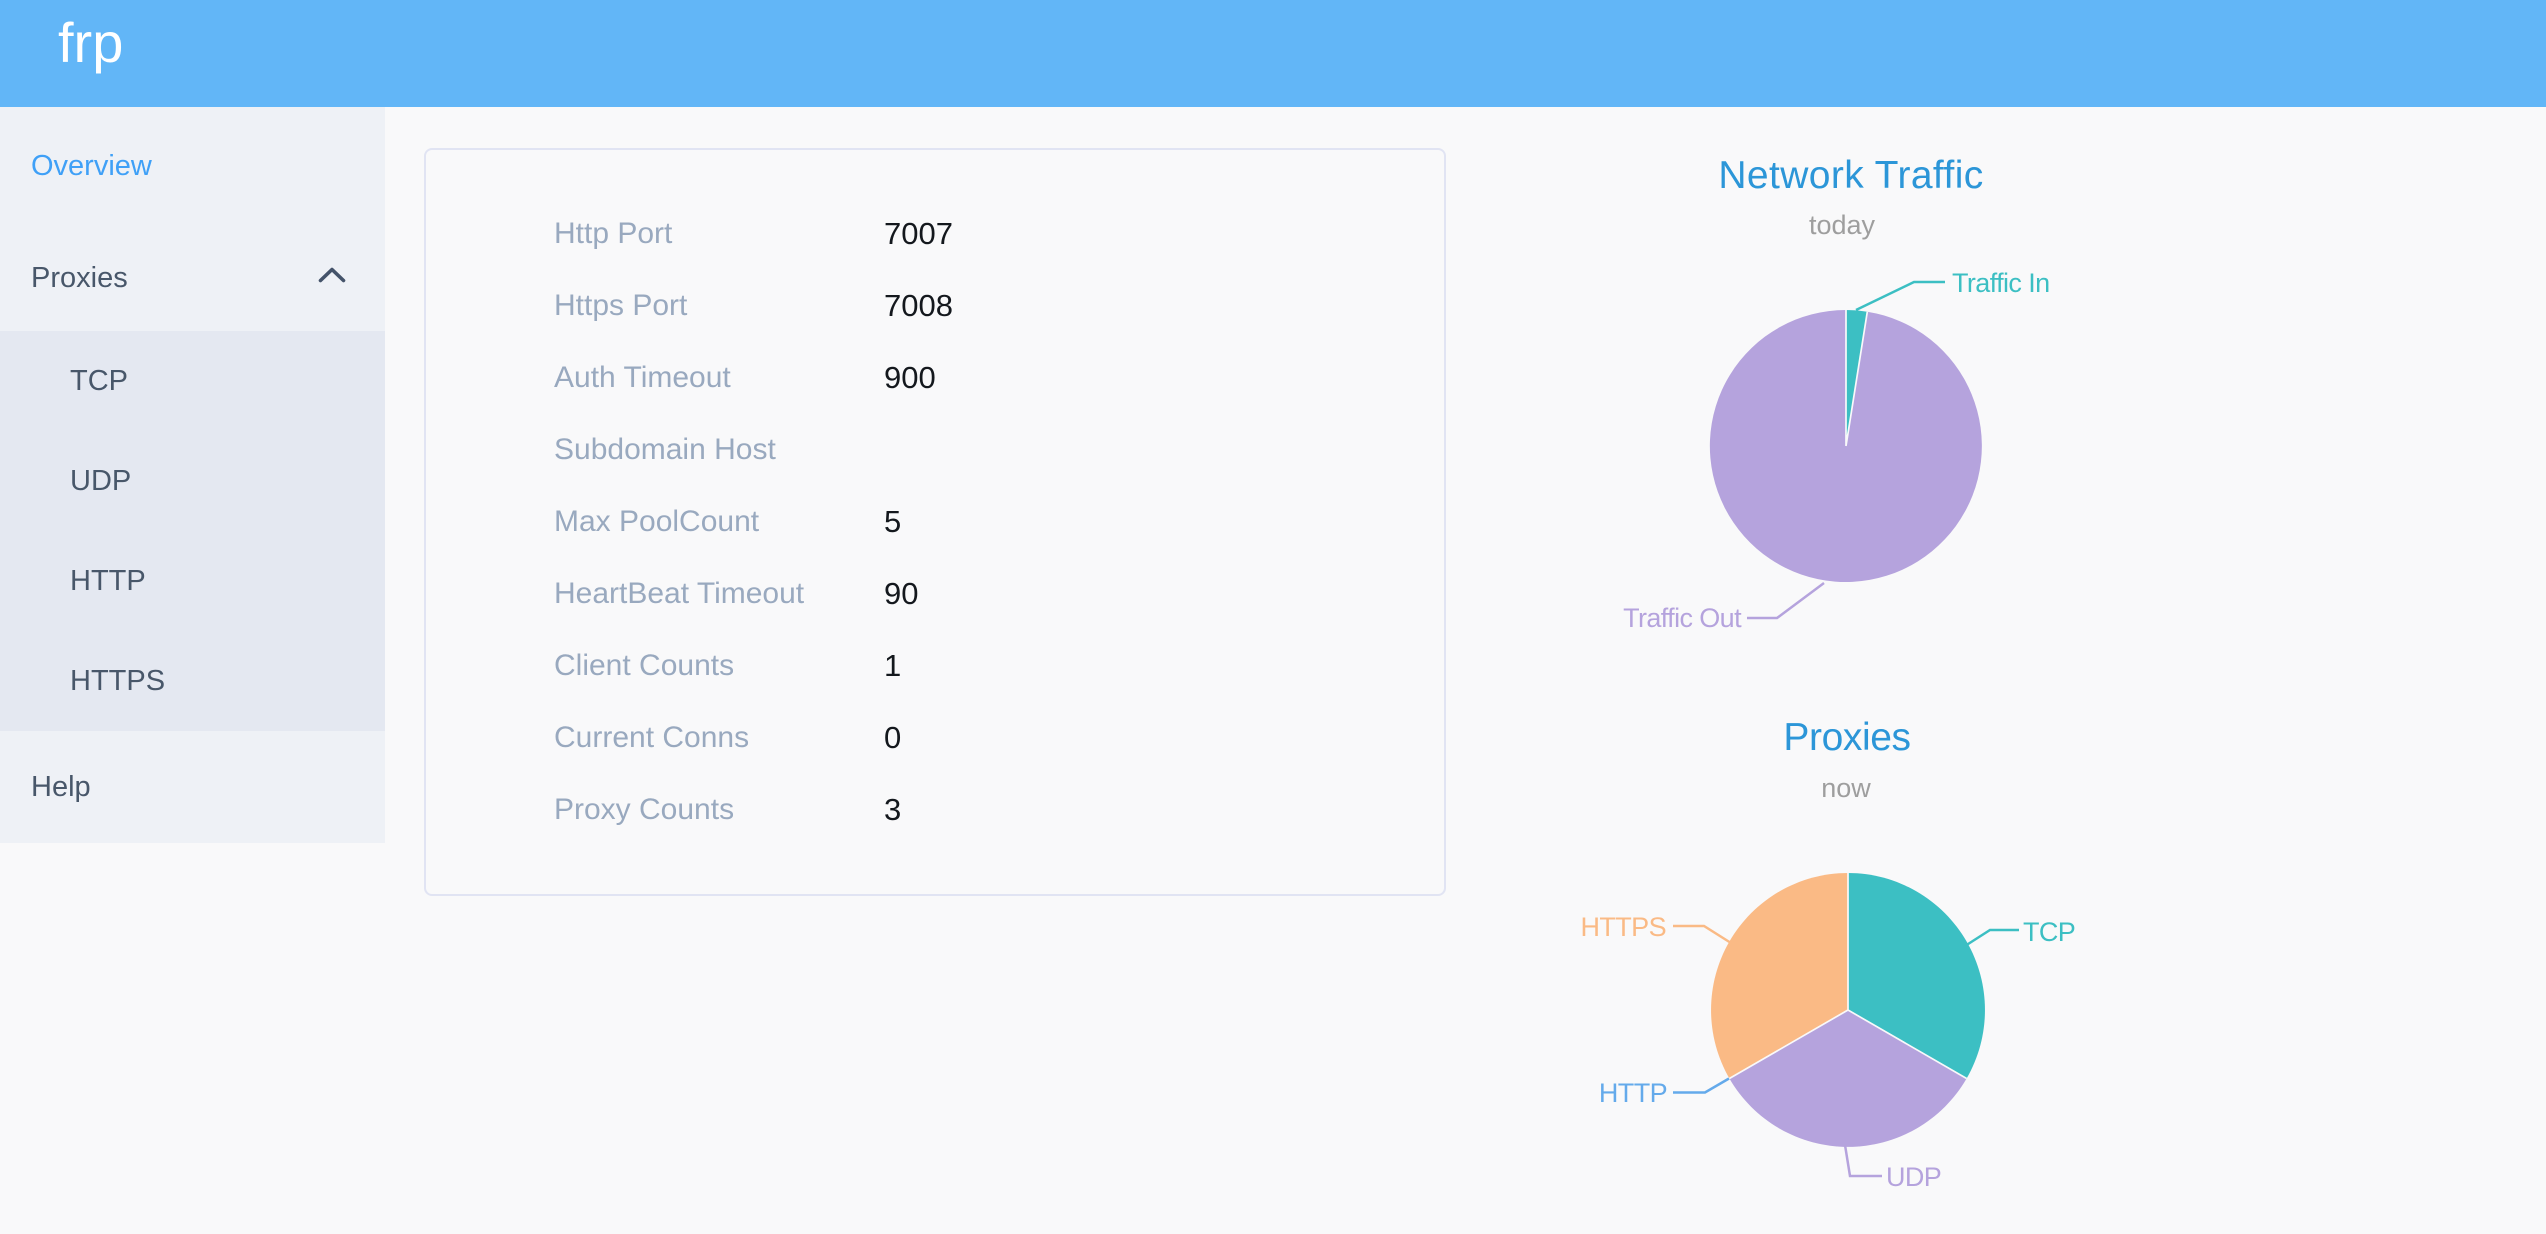  What do you see at coordinates (1913, 1177) in the screenshot?
I see `svg-text: UDP` at bounding box center [1913, 1177].